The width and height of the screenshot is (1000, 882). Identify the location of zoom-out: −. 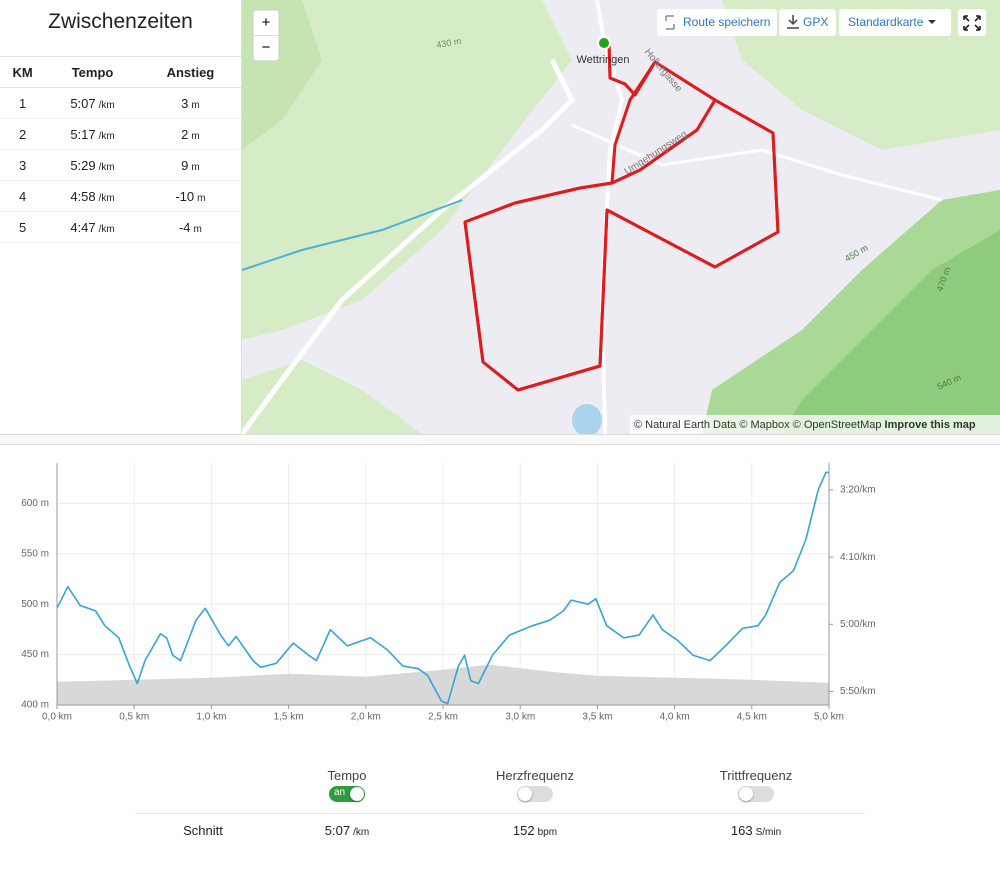
(266, 47).